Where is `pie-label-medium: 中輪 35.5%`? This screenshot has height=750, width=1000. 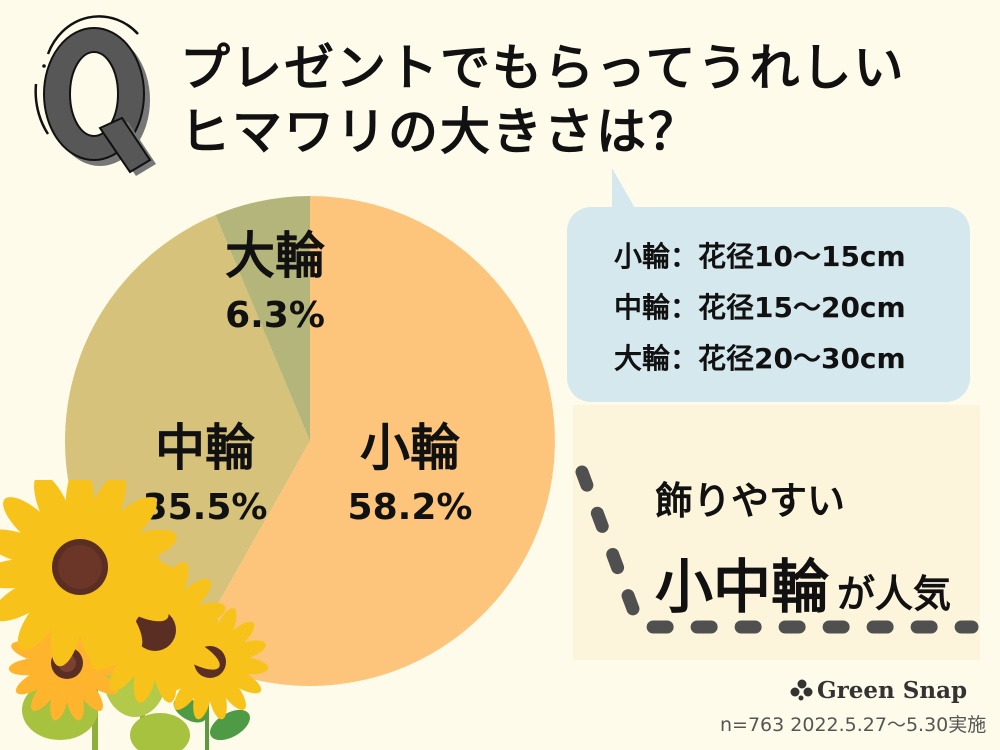
pie-label-medium: 中輪 35.5% is located at coordinates (205, 475).